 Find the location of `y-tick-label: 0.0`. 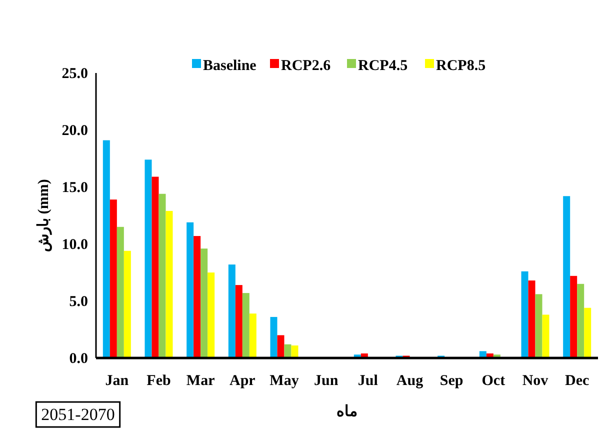

y-tick-label: 0.0 is located at coordinates (78, 359).